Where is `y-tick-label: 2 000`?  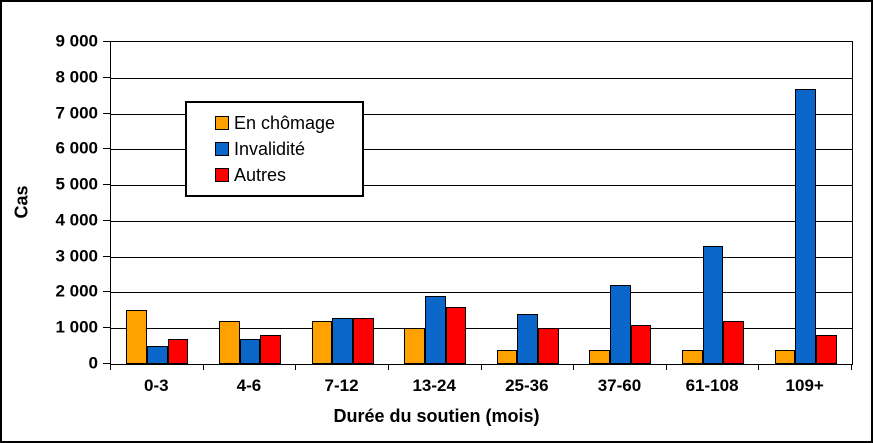
y-tick-label: 2 000 is located at coordinates (76, 291).